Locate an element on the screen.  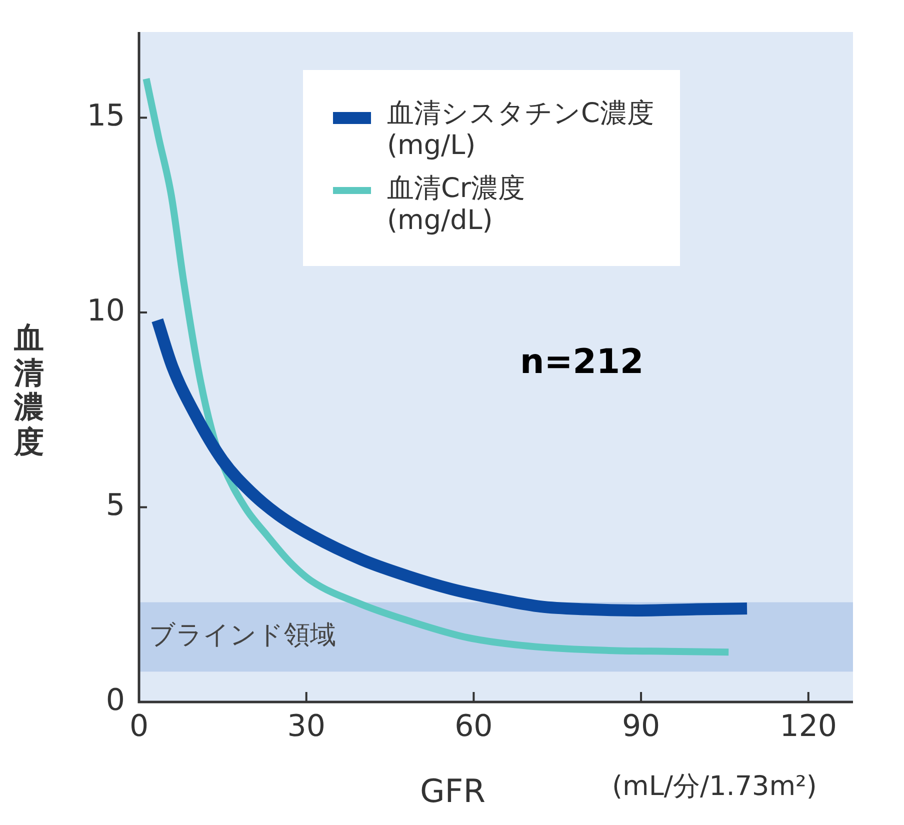
legend-label: 血清Cr濃度 (mg/dL) is located at coordinates (456, 205).